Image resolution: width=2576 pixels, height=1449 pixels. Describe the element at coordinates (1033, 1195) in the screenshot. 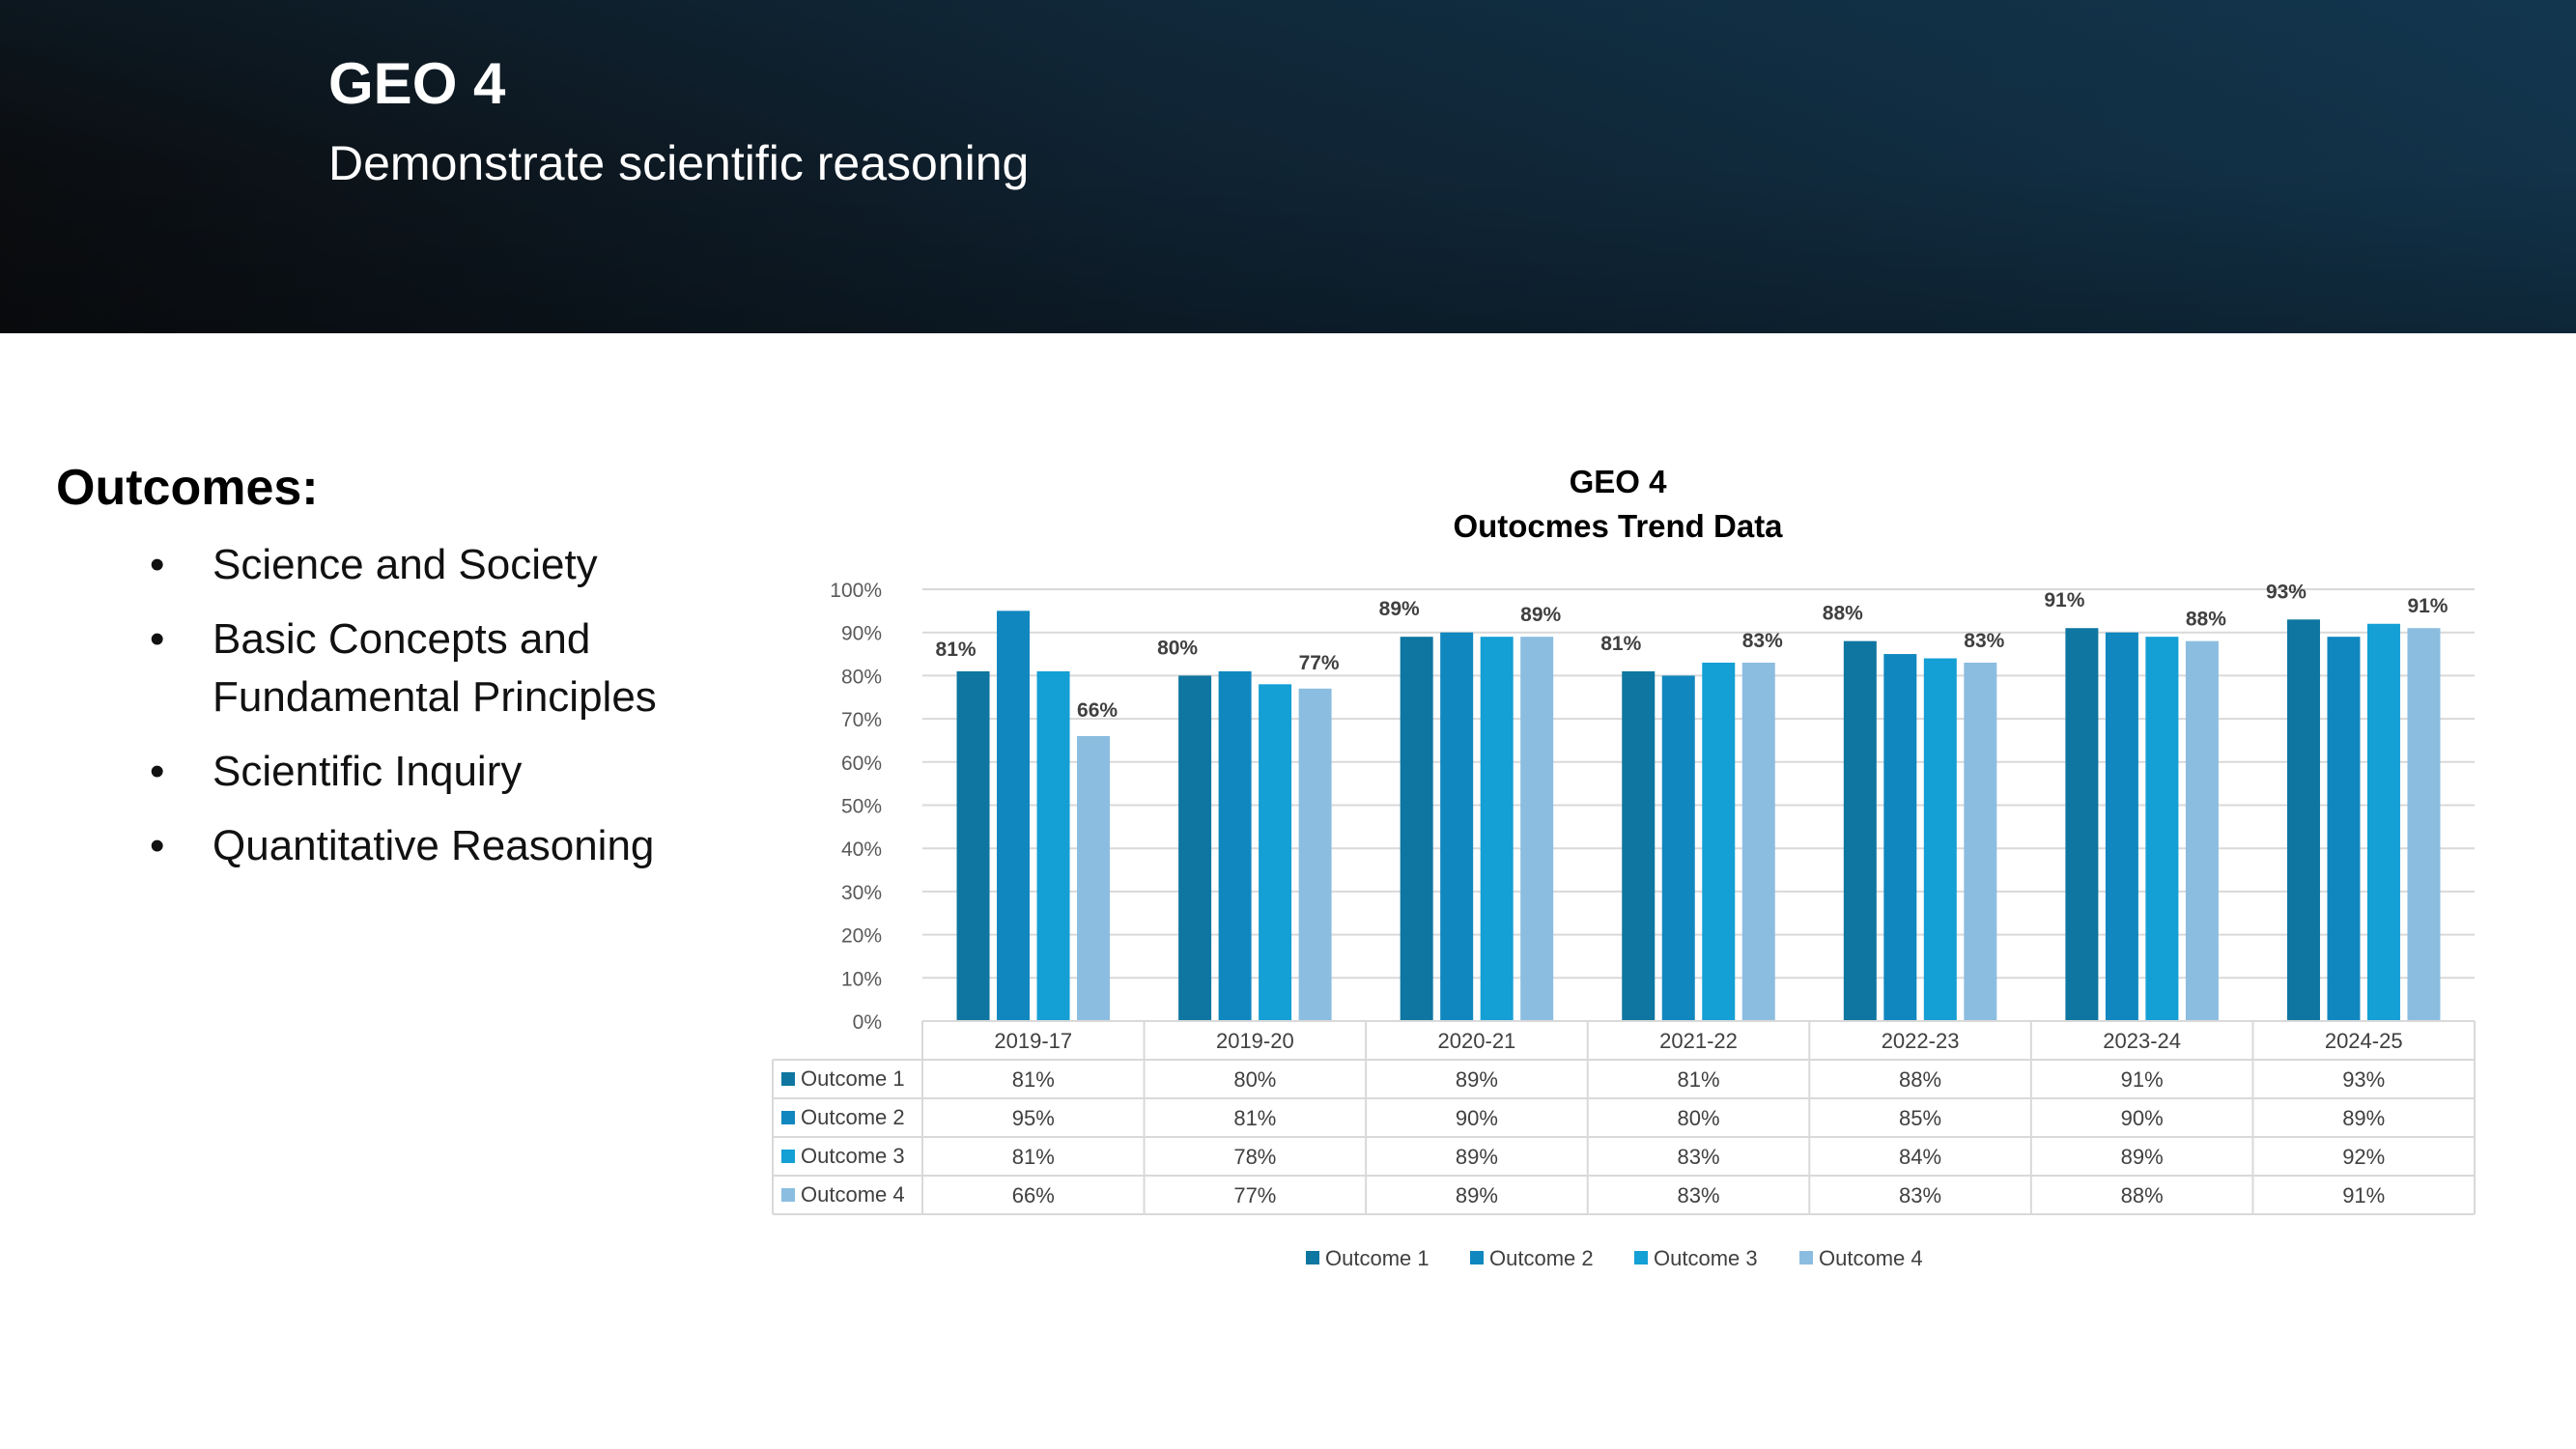

I see `table-cell: 66%` at that location.